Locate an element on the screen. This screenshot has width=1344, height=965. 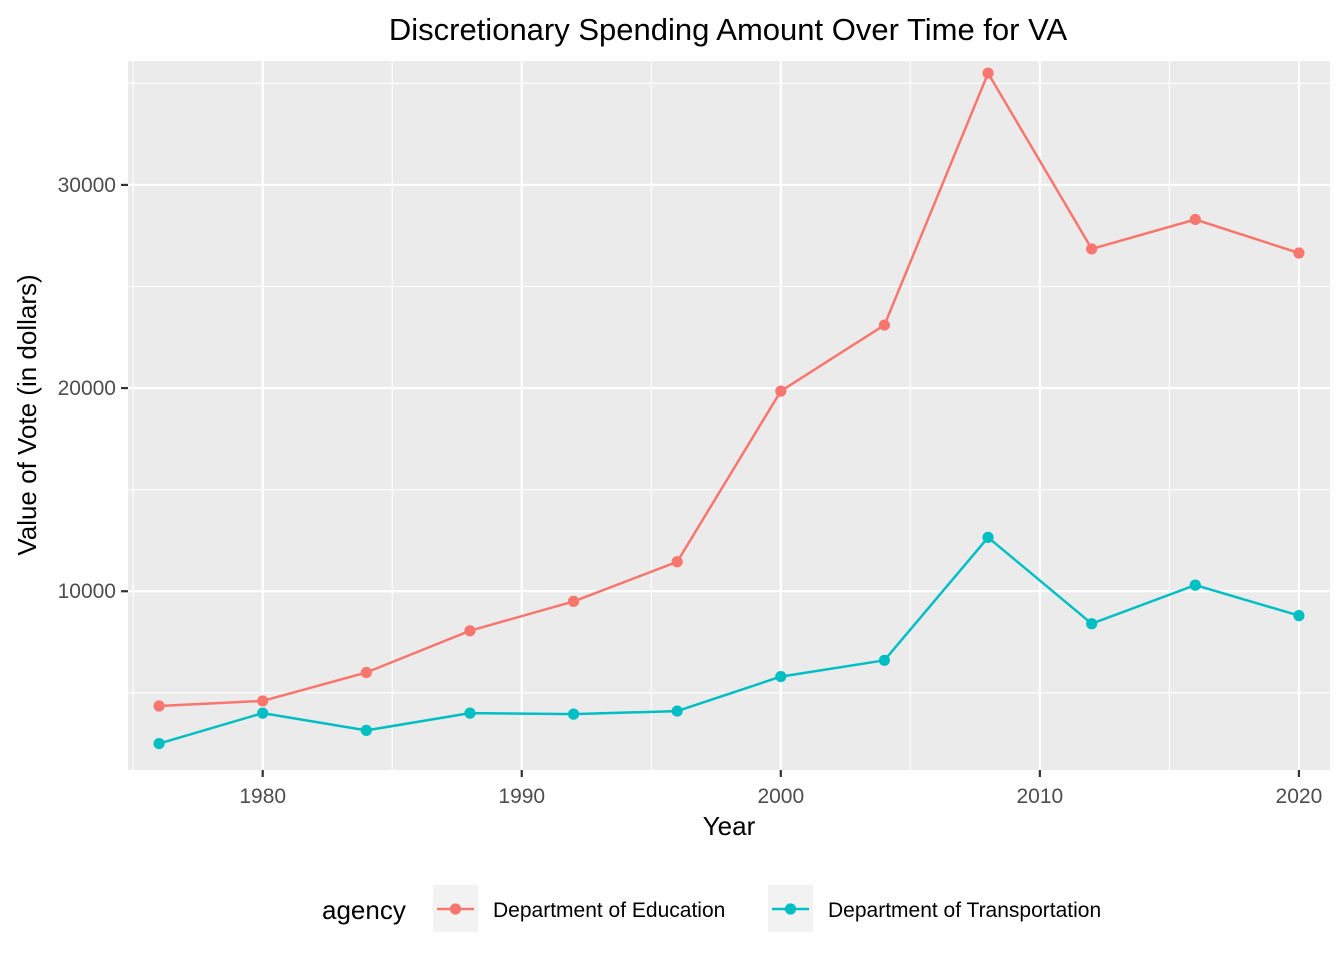
x-tick-label: 2020 is located at coordinates (1299, 796).